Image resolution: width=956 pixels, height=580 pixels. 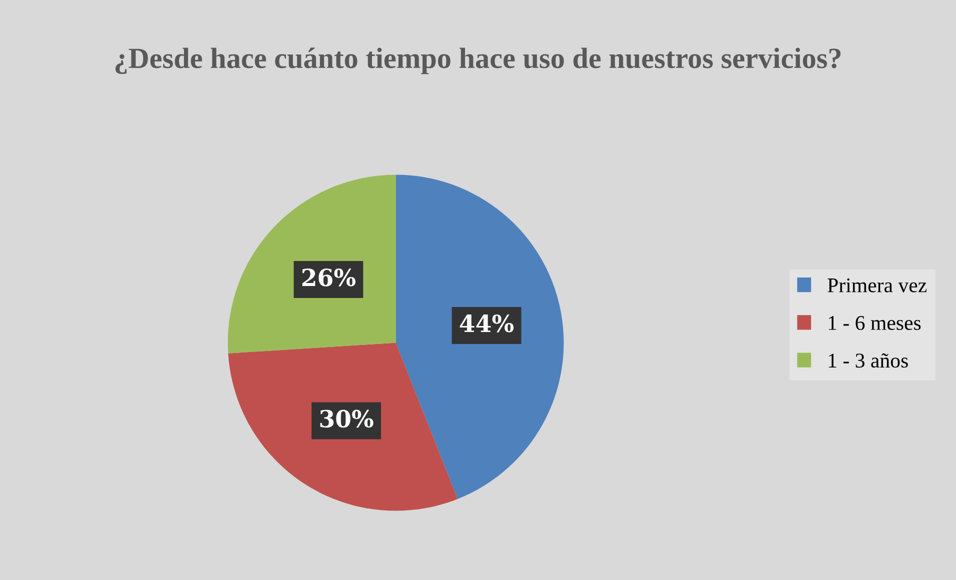 I want to click on legend-label: Primera vez, so click(x=877, y=285).